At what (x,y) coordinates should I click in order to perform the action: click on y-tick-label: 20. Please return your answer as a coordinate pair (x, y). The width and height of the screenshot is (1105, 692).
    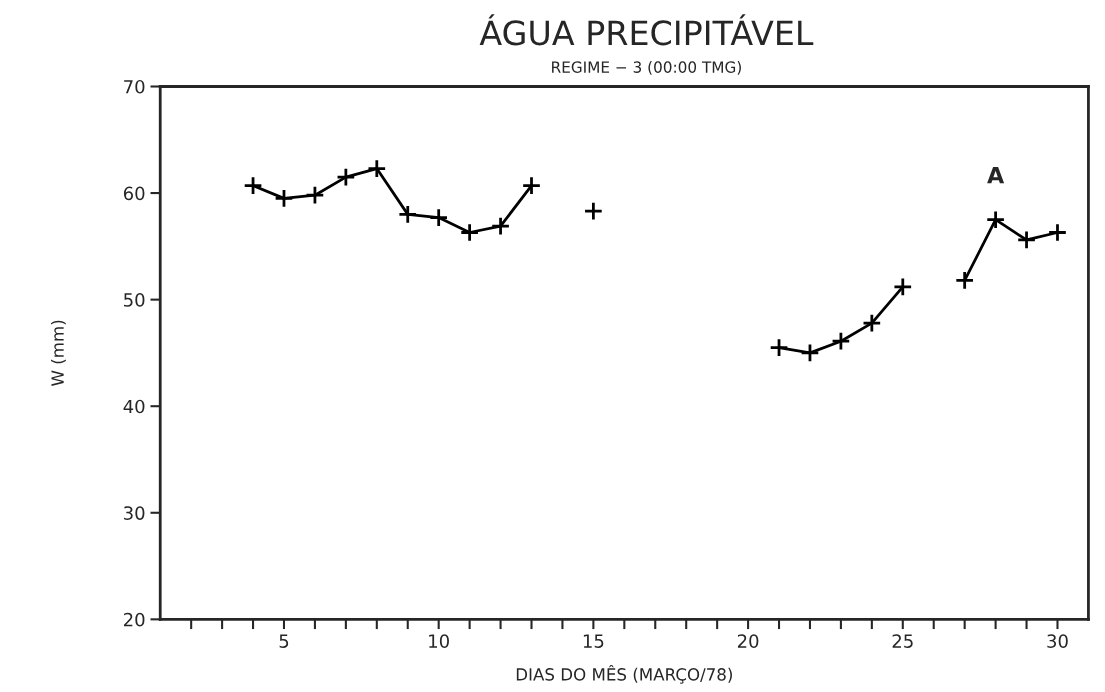
    Looking at the image, I should click on (134, 619).